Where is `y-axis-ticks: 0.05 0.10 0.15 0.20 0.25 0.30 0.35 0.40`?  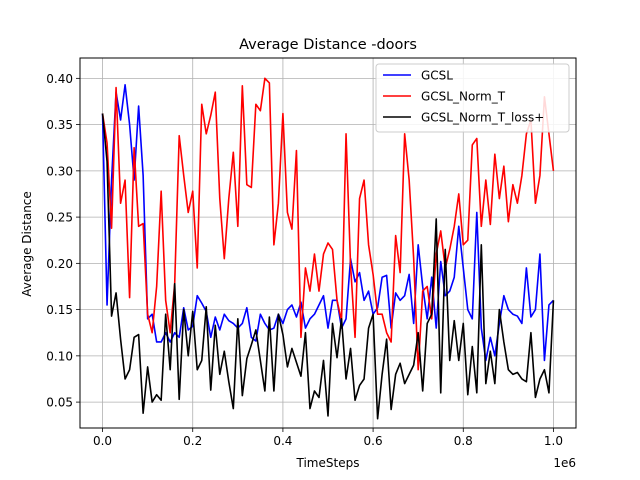
y-axis-ticks: 0.05 0.10 0.15 0.20 0.25 0.30 0.35 0.40 is located at coordinates (63, 241).